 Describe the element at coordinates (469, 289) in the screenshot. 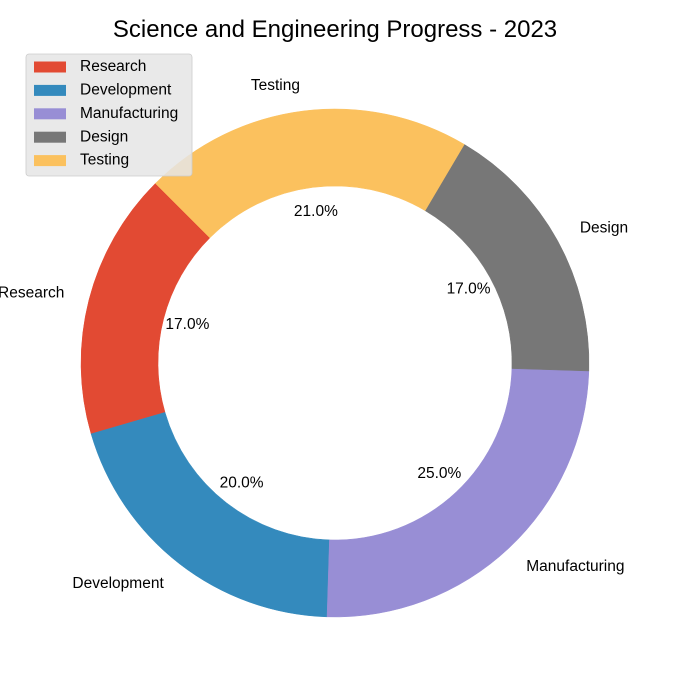

I see `pct-label-design: 17.0%` at that location.